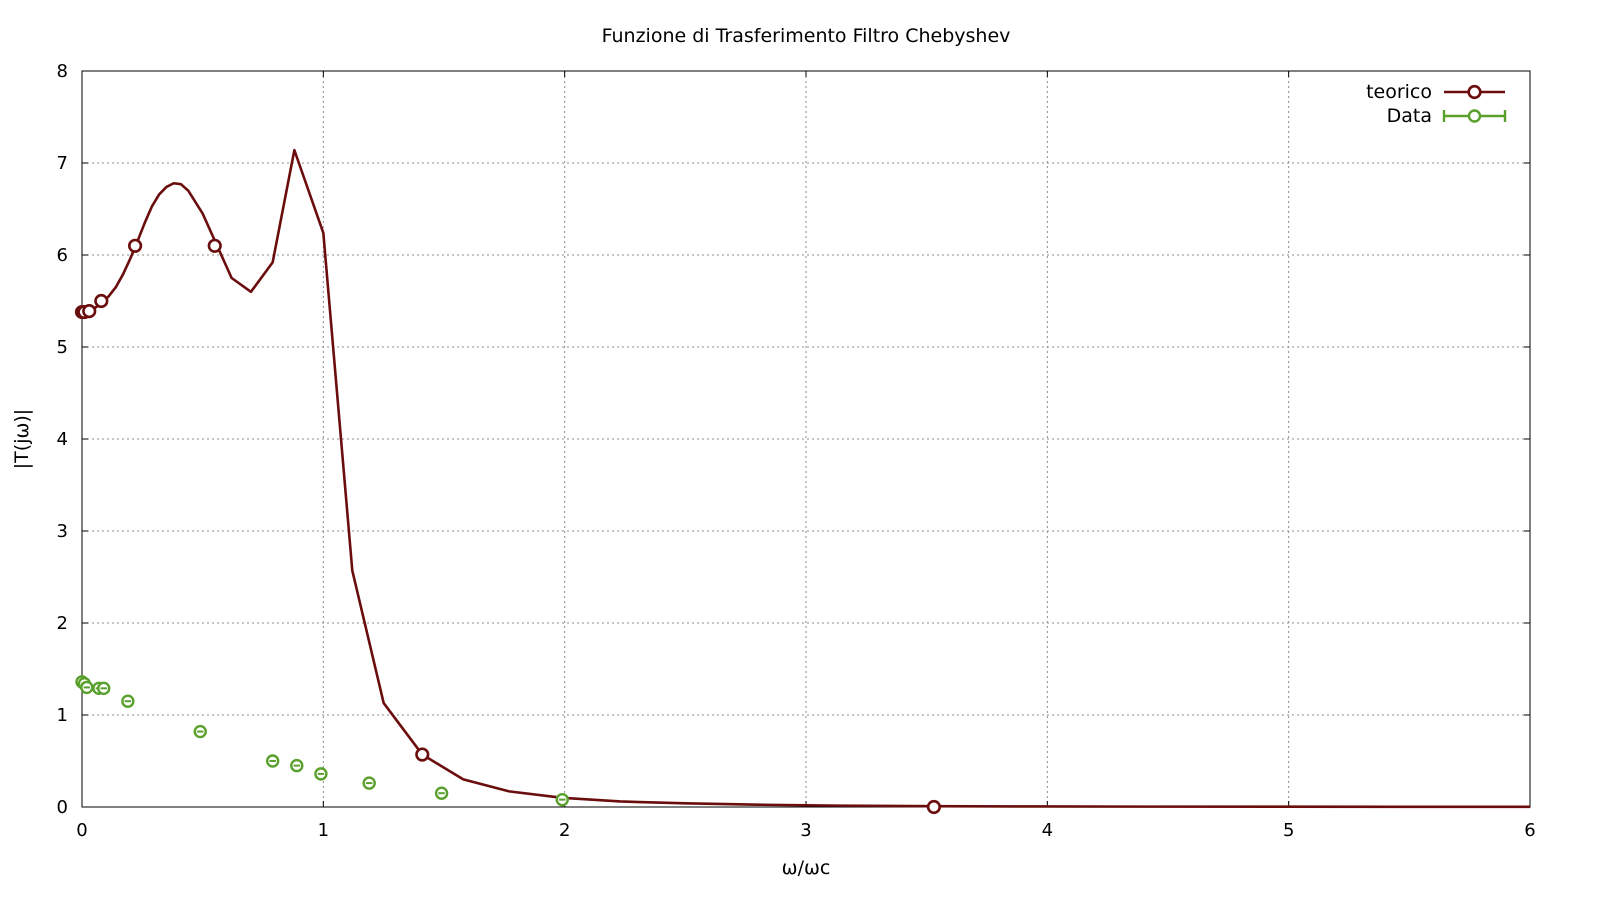 This screenshot has width=1600, height=900. Describe the element at coordinates (1409, 116) in the screenshot. I see `legend-label-data: Data` at that location.